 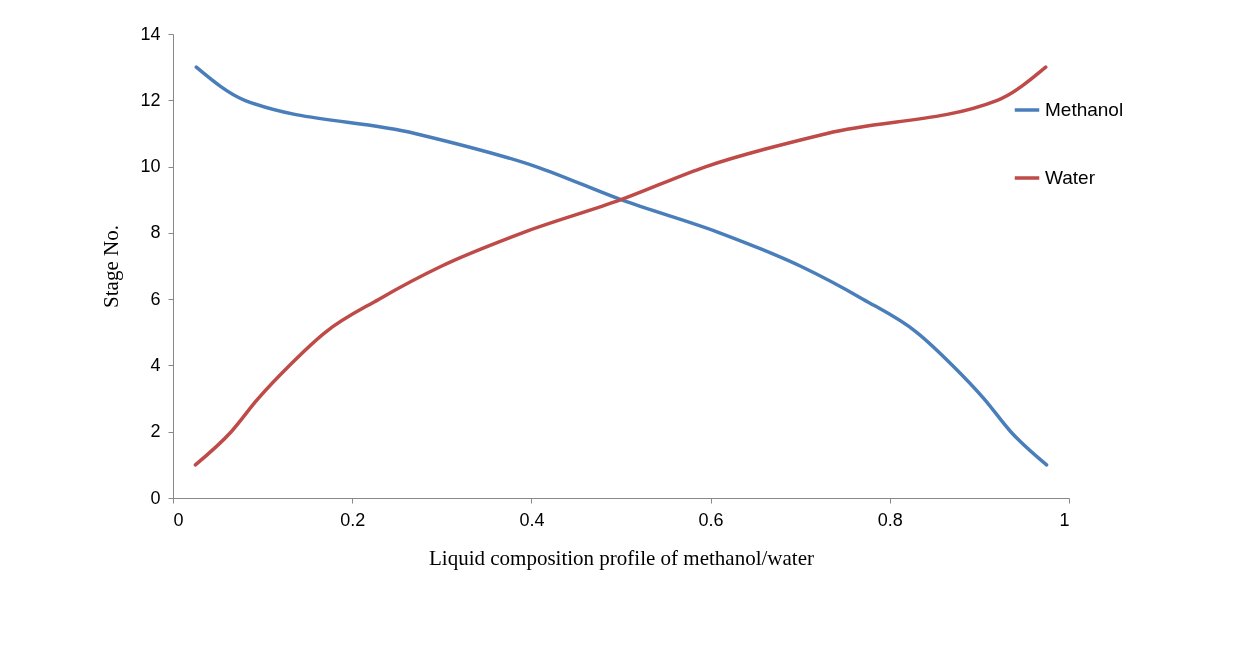 I want to click on y-tick-label: 8, so click(x=155, y=232).